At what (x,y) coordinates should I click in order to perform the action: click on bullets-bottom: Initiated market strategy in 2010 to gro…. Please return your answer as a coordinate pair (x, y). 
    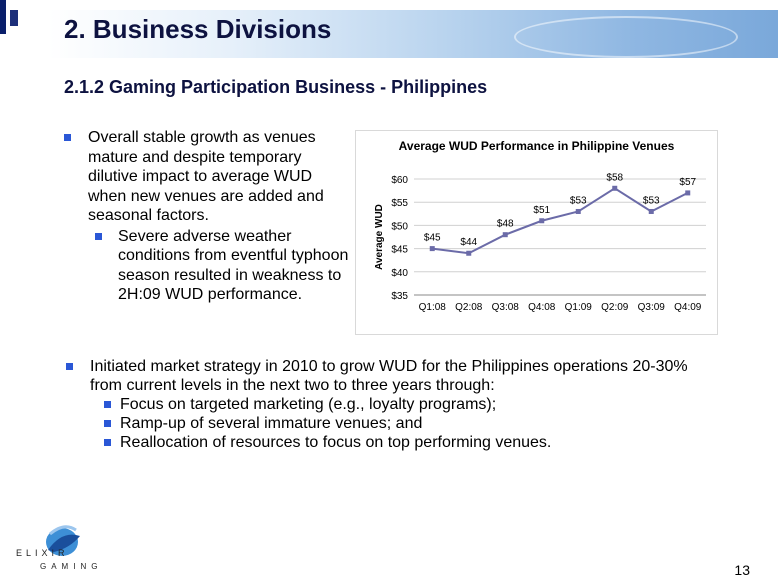
    Looking at the image, I should click on (394, 404).